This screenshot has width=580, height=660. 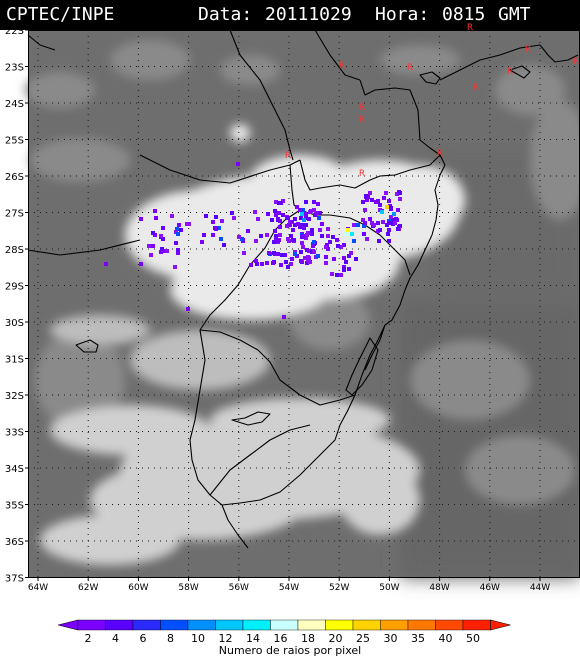 I want to click on lon-label: 46W, so click(x=490, y=588).